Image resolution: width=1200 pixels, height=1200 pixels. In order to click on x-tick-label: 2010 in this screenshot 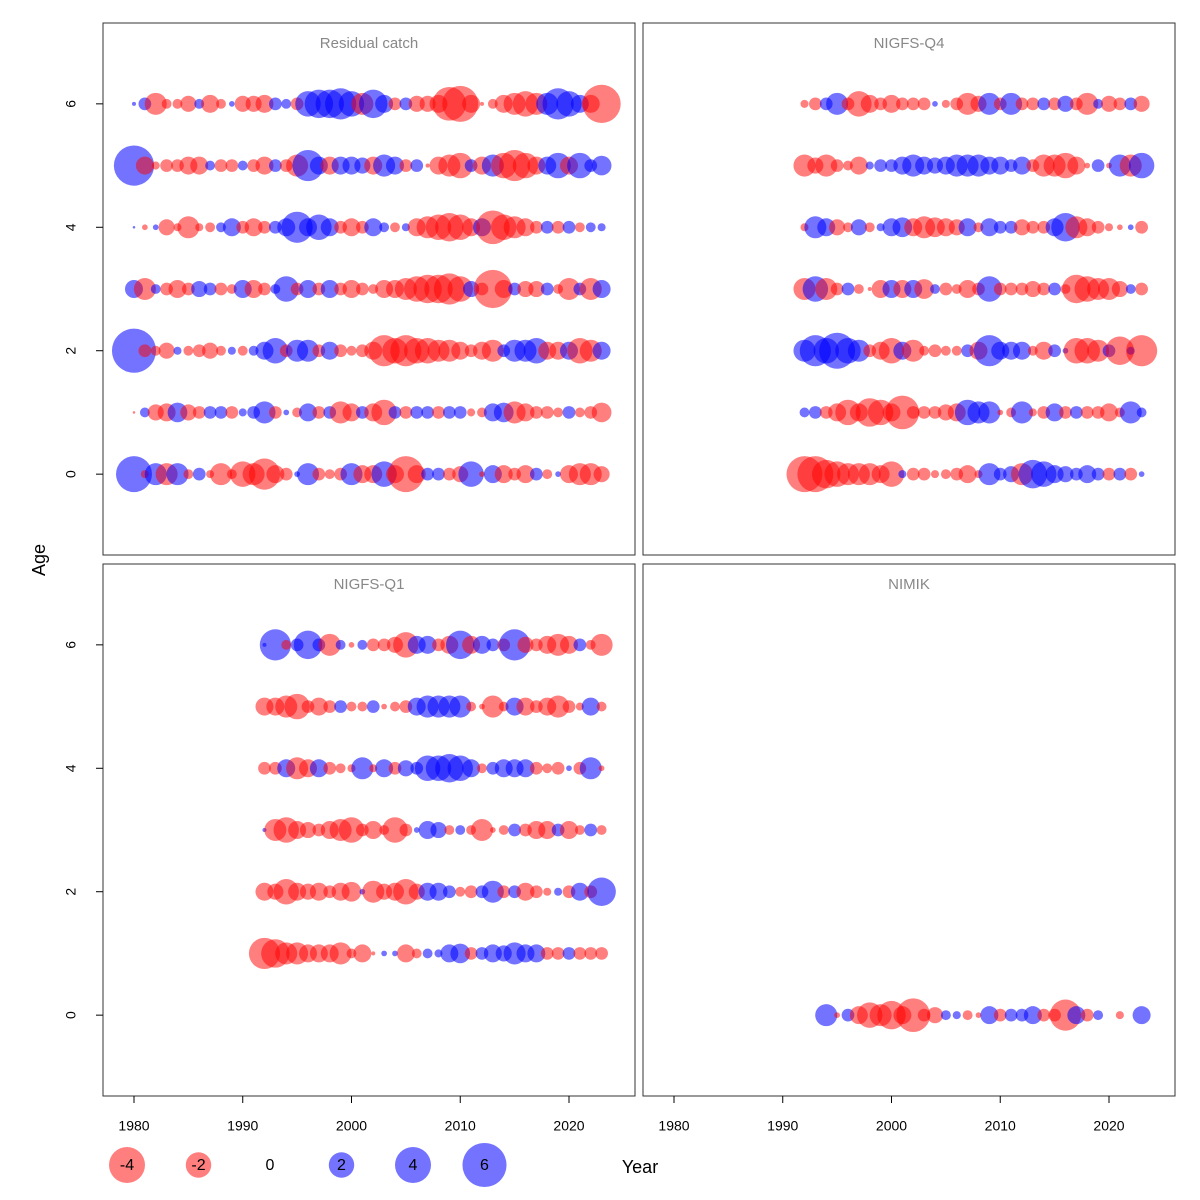, I will do `click(1000, 1126)`.